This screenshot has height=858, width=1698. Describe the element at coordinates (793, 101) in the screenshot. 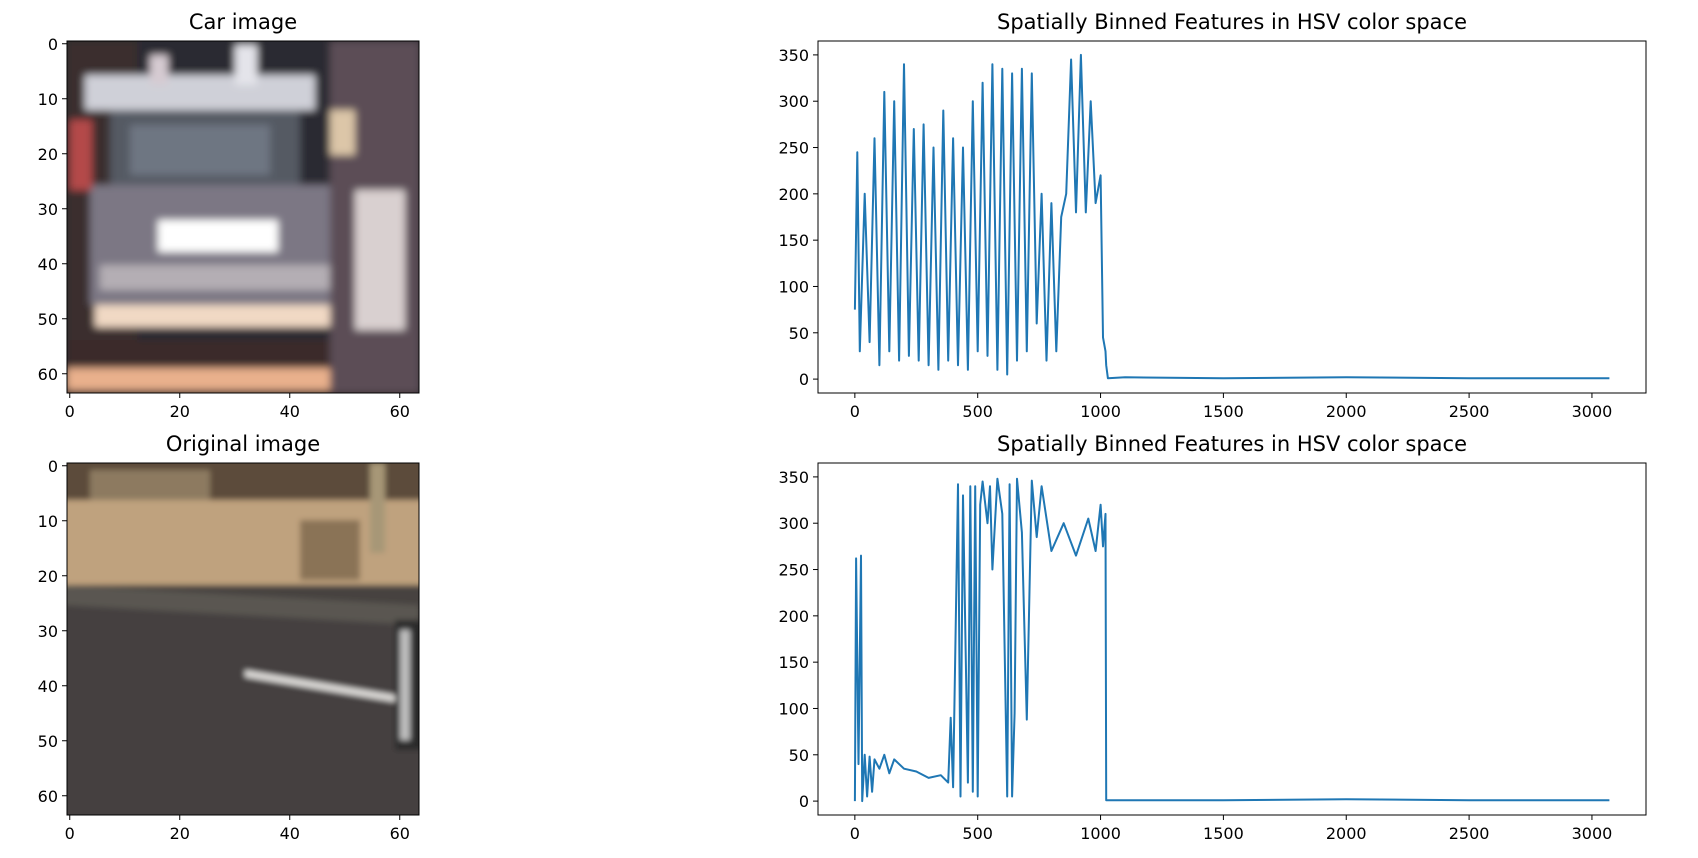

I see `car-features-y-tick-label: 300` at that location.